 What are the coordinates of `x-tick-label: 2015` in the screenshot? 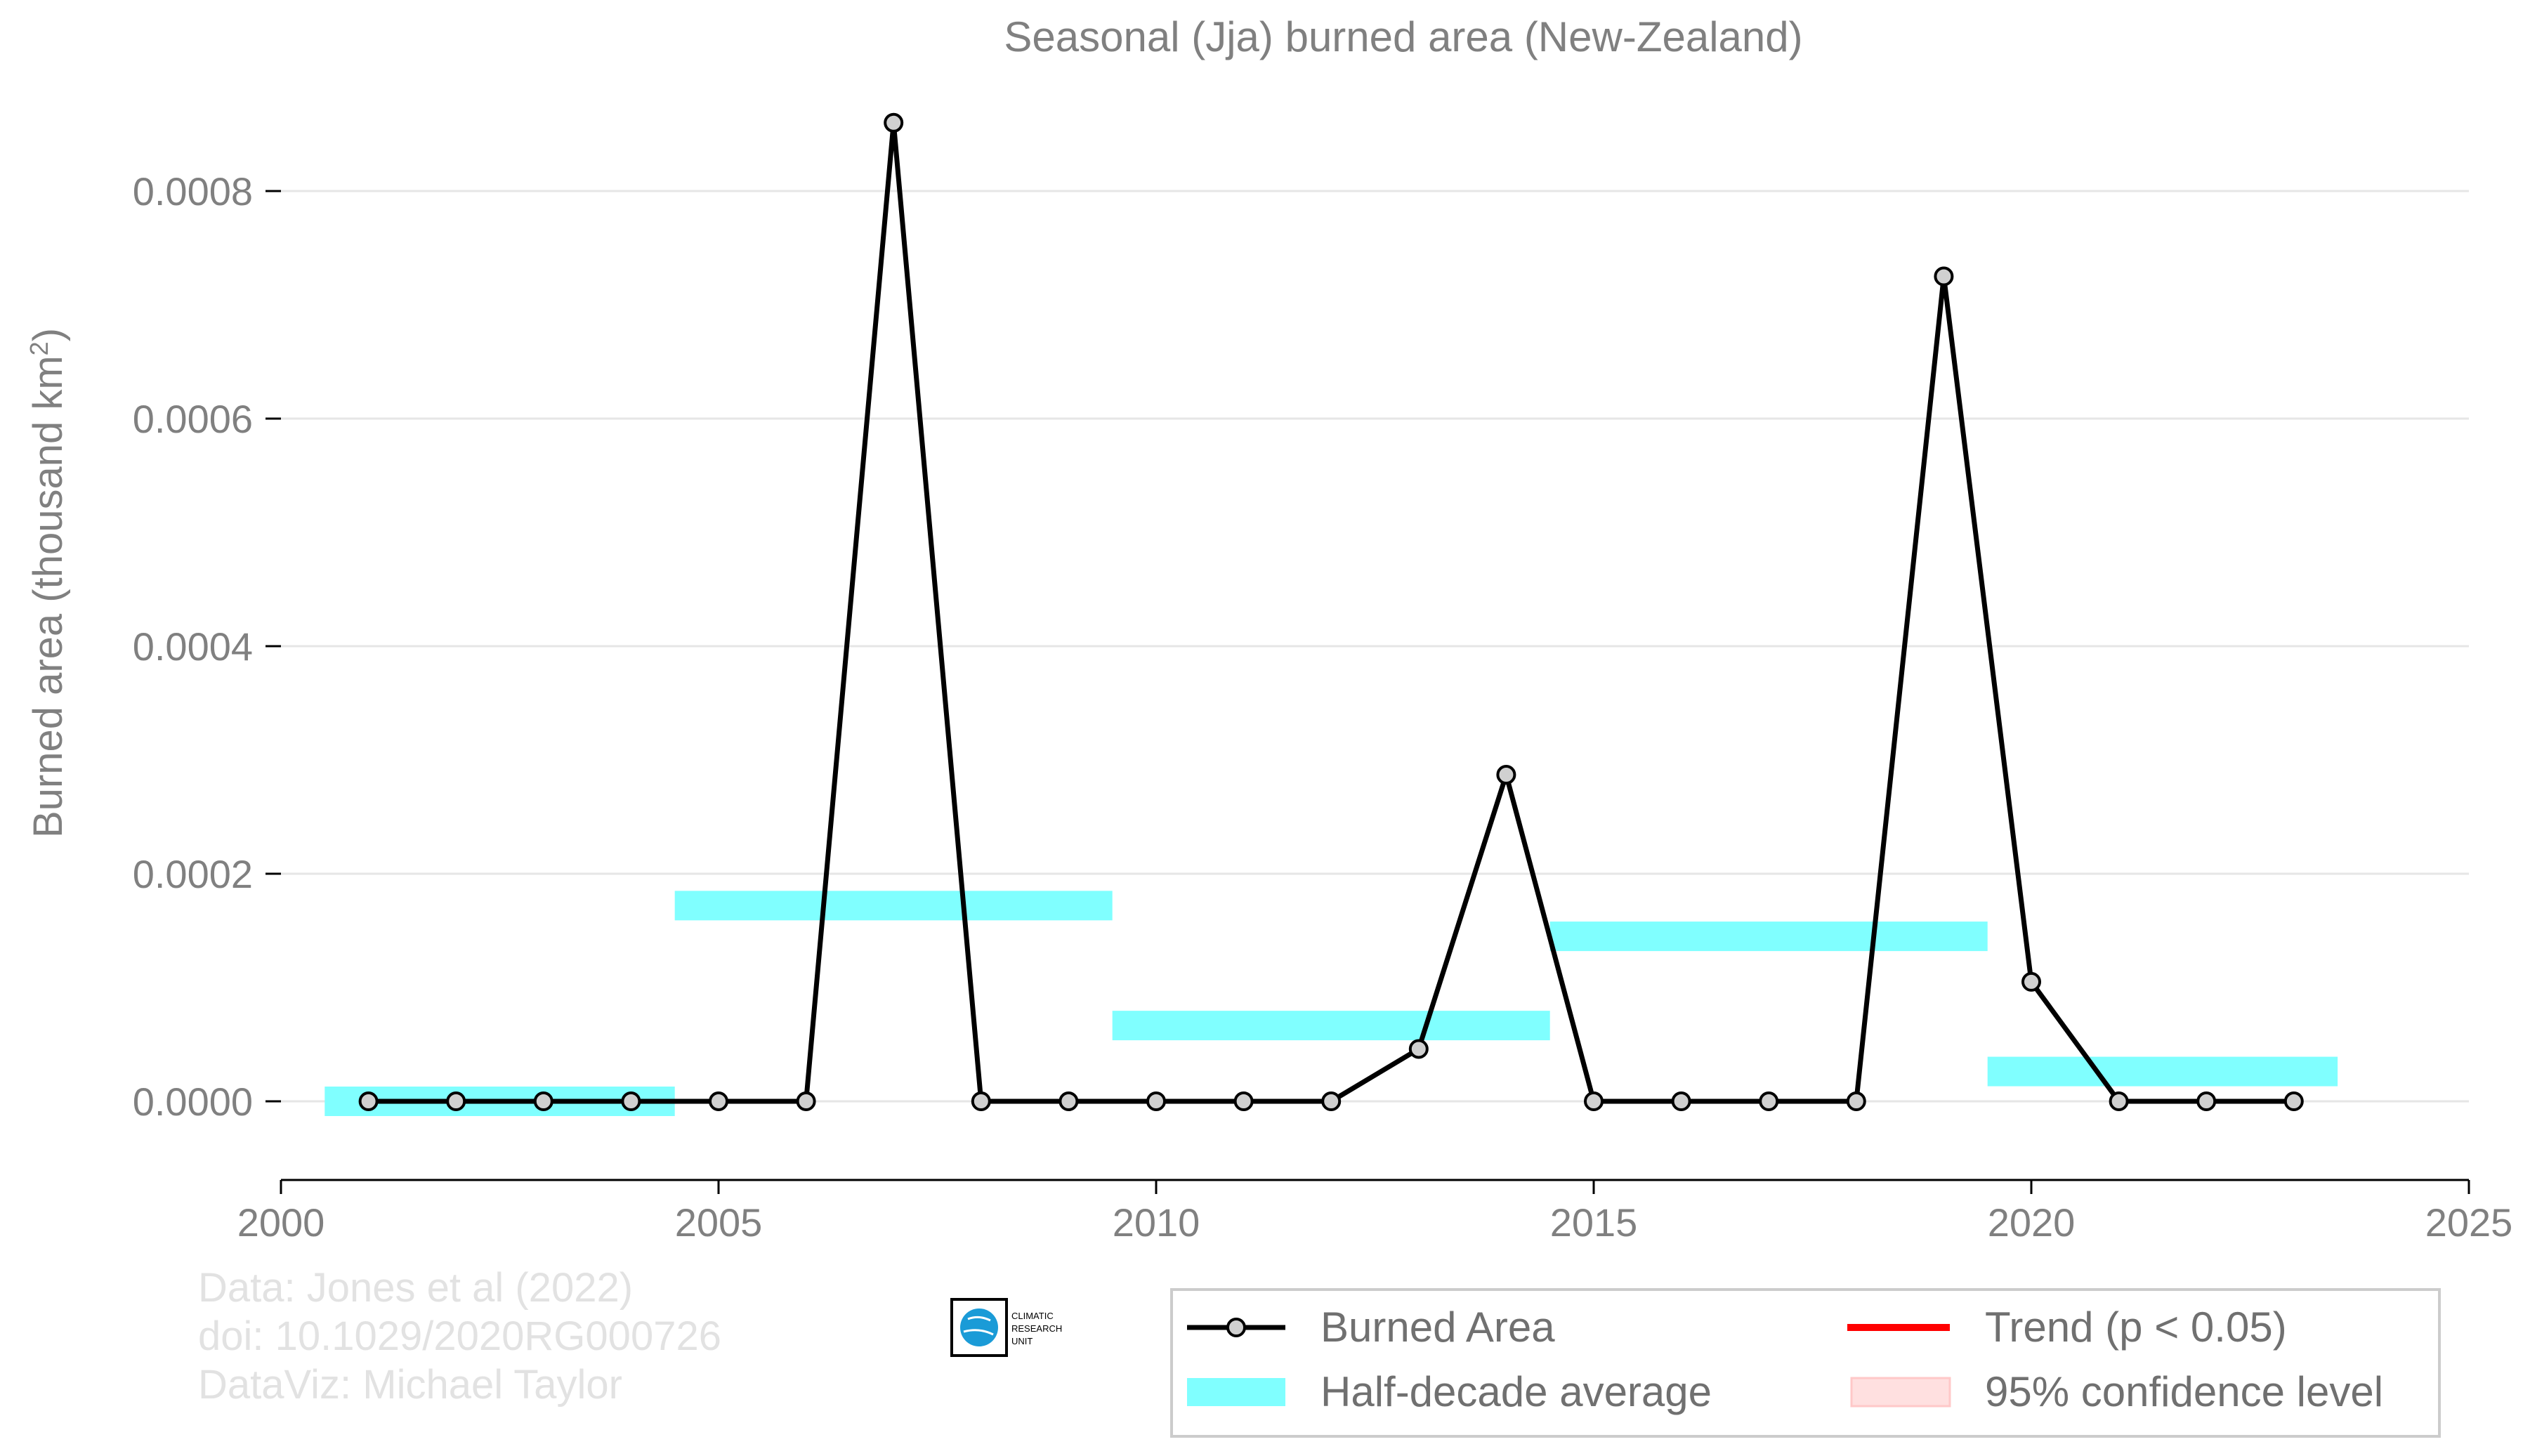 It's located at (1594, 1223).